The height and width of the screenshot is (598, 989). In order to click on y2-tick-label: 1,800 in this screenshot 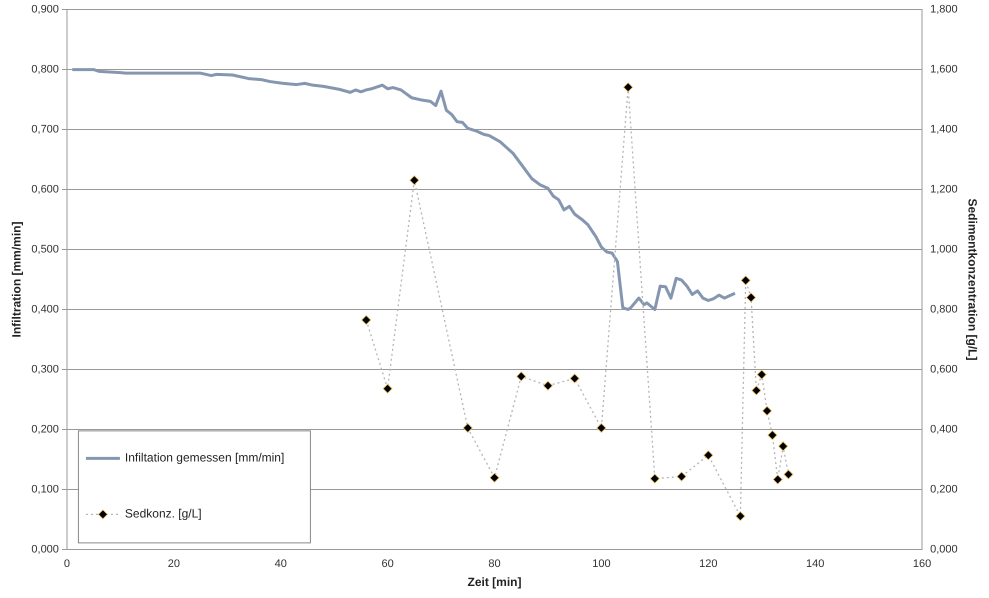, I will do `click(944, 10)`.